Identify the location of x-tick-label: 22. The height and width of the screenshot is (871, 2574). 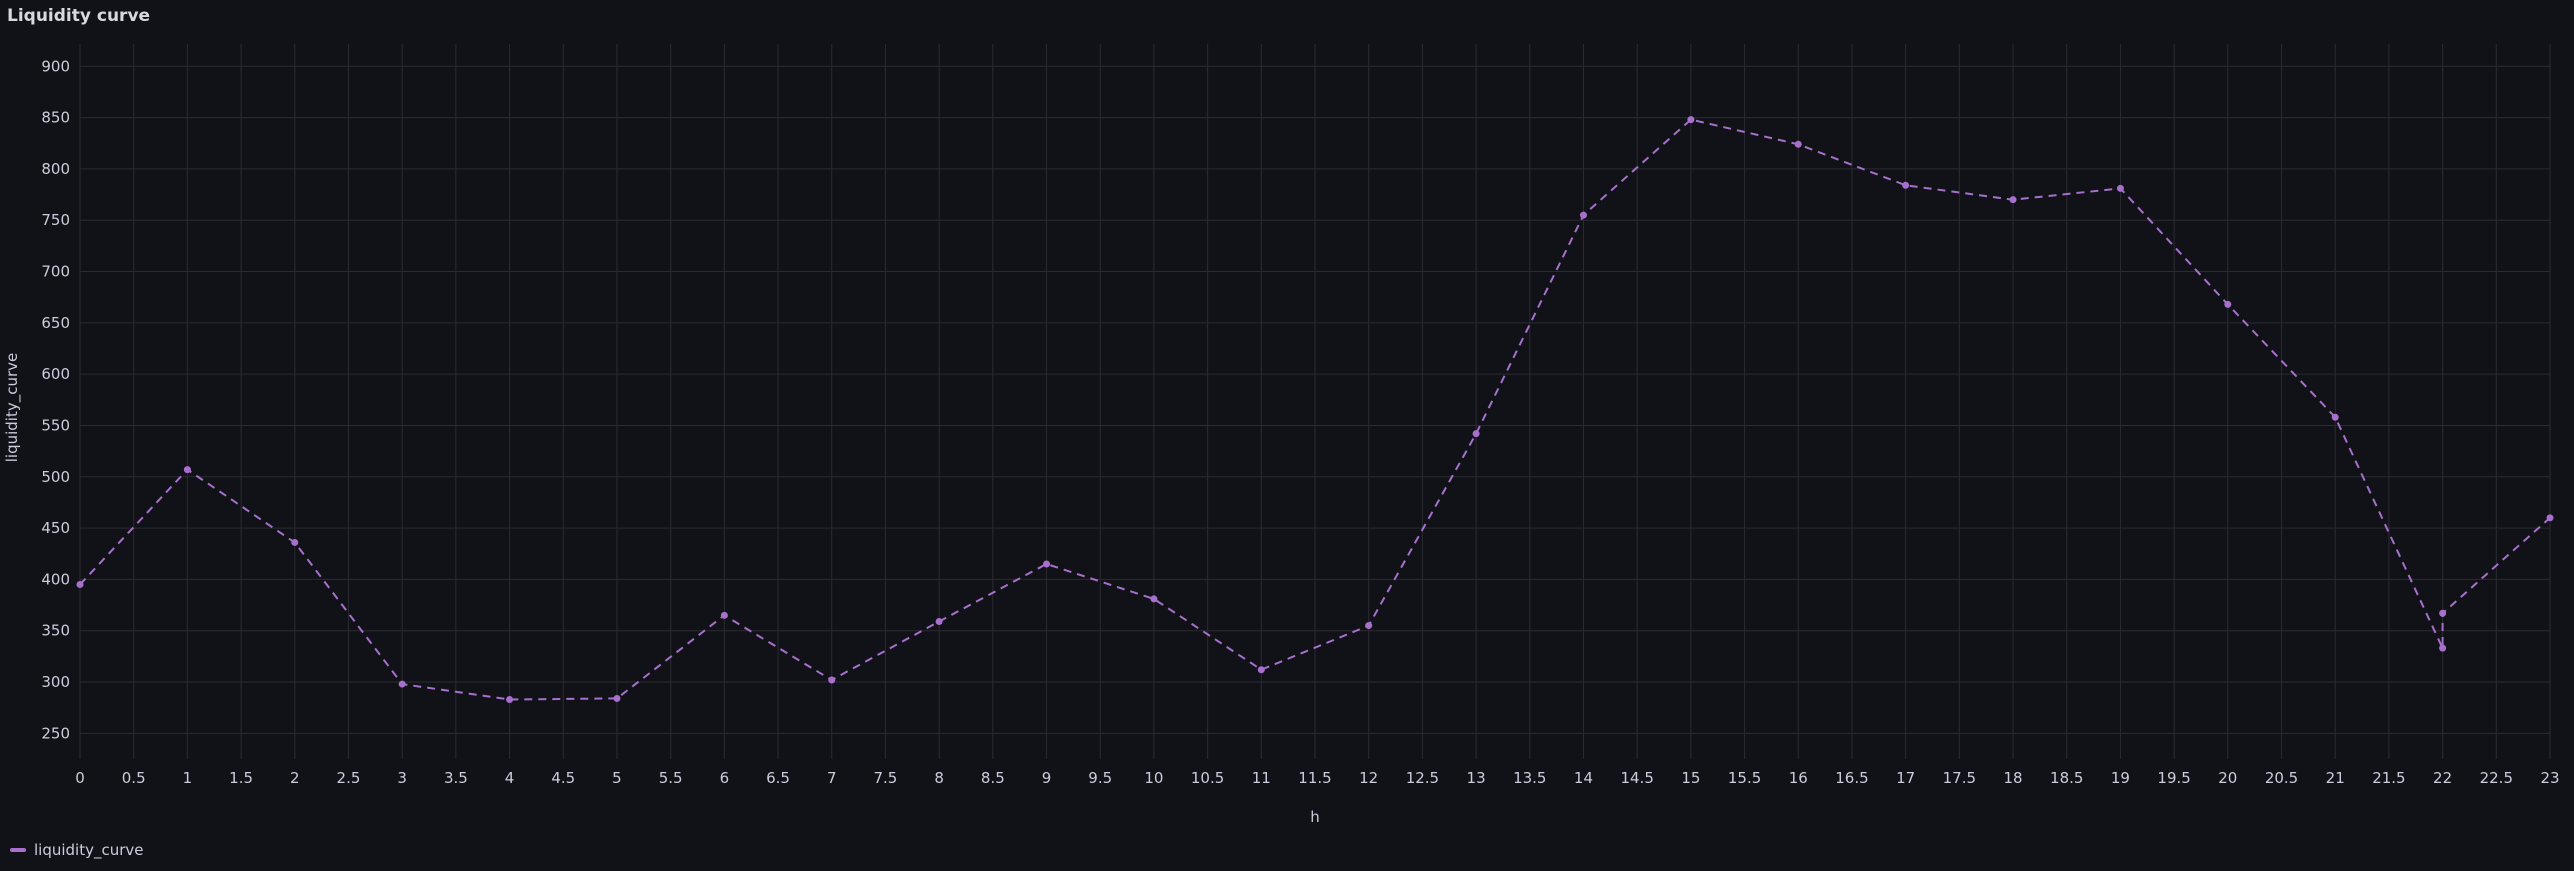
(2442, 778).